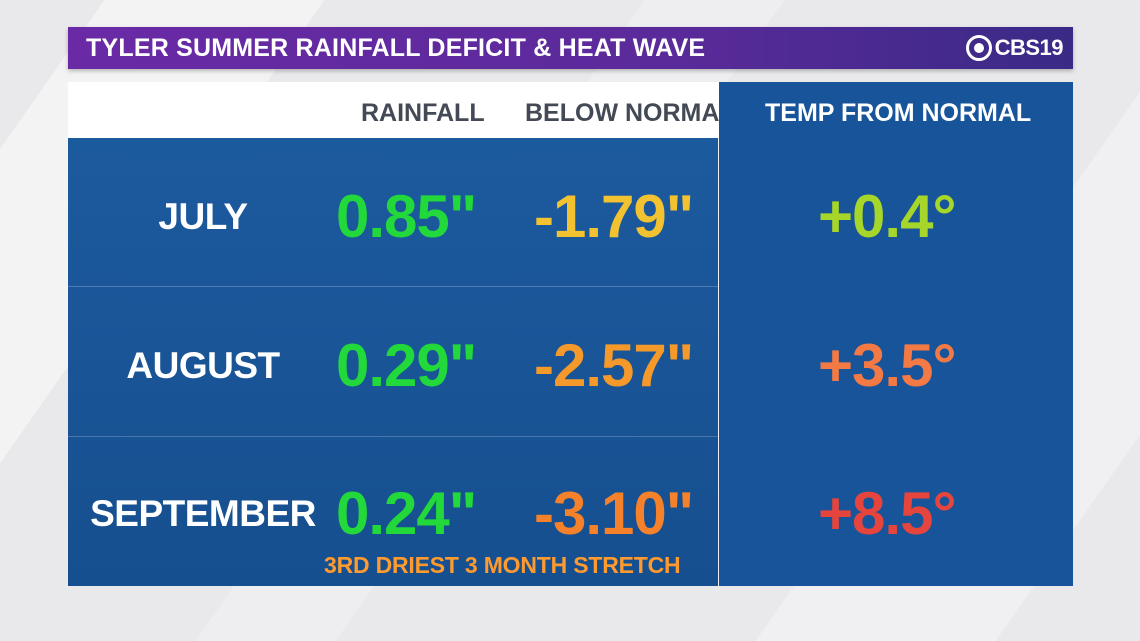 This screenshot has height=641, width=1140. I want to click on below-normal-value: -3.10", so click(614, 513).